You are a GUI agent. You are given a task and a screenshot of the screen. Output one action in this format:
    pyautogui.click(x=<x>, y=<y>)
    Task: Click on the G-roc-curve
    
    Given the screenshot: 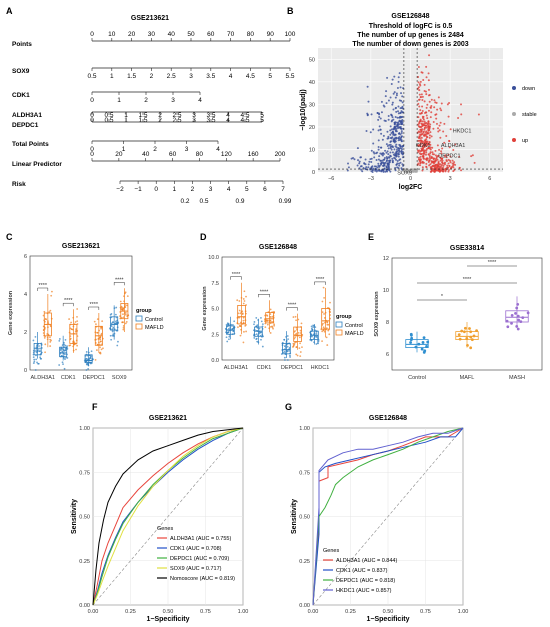 What is the action you would take?
    pyautogui.click(x=388, y=516)
    